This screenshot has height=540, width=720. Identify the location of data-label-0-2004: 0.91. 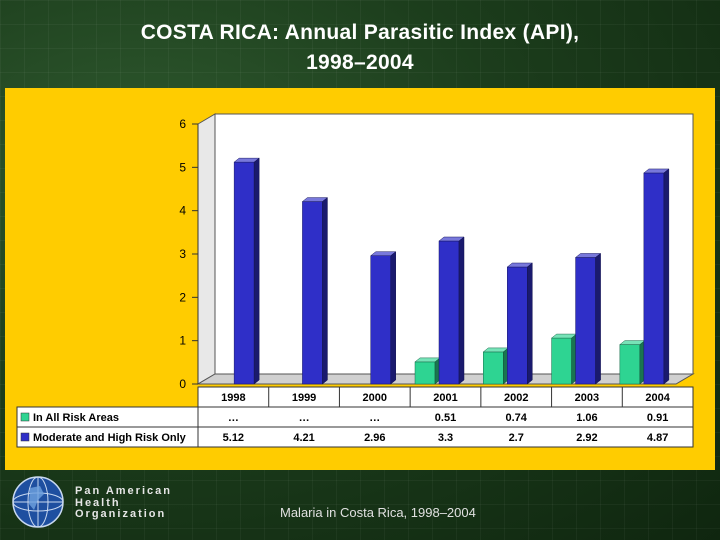
(657, 418).